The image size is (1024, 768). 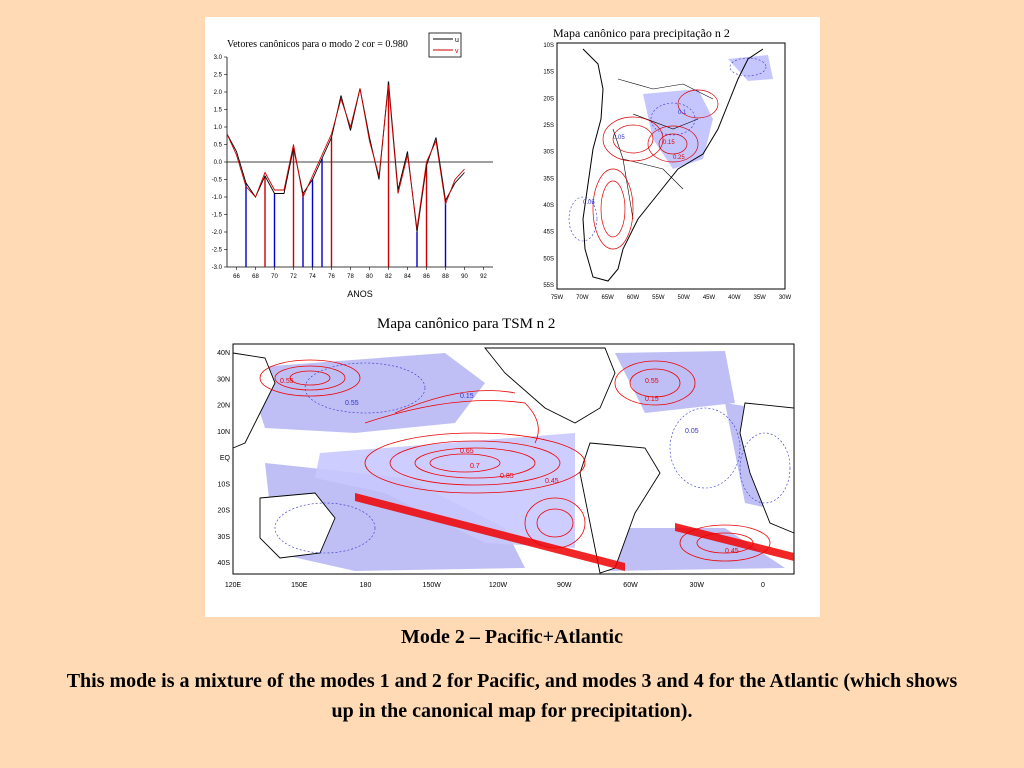 I want to click on sst-lat-label: EQ, so click(x=225, y=458).